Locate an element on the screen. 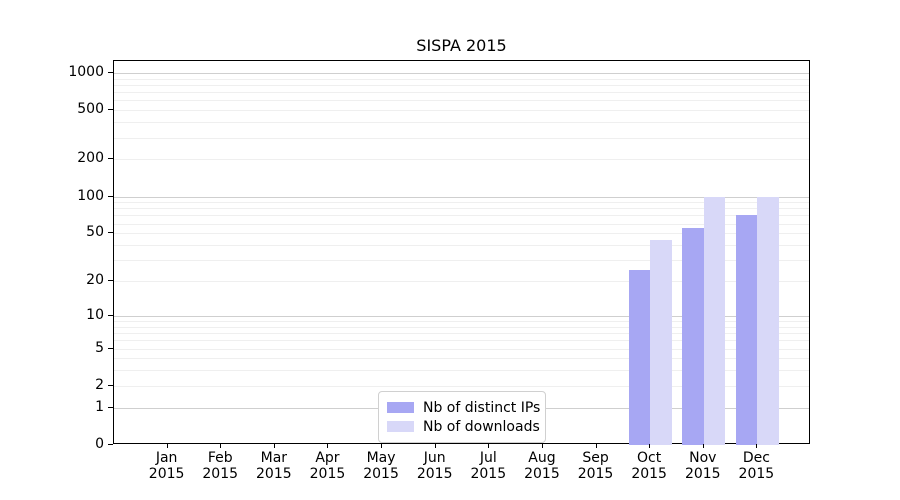 The image size is (900, 500). y-tick-label: 2 is located at coordinates (99, 384).